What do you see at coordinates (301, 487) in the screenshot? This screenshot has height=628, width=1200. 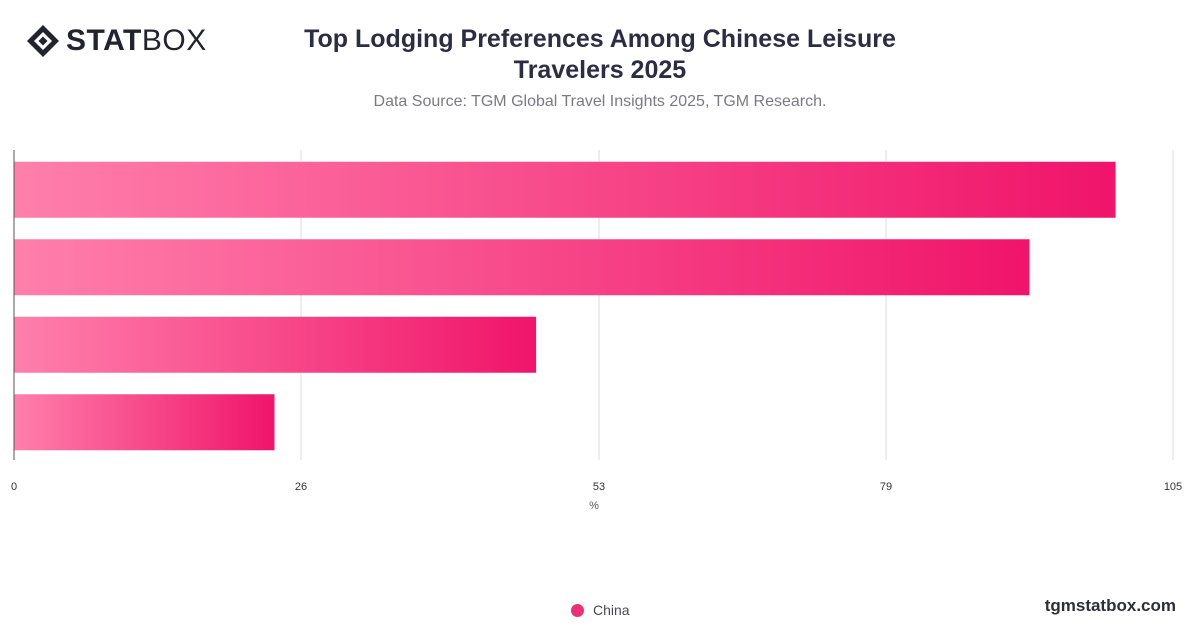 I see `x-tick-label-26: 26` at bounding box center [301, 487].